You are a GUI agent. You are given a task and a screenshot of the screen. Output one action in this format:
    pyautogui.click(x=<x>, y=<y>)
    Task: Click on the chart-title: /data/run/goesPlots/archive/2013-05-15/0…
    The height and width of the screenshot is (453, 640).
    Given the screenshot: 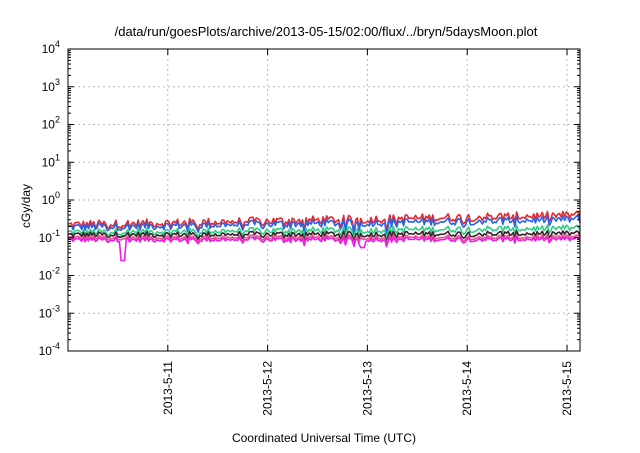 What is the action you would take?
    pyautogui.click(x=326, y=31)
    